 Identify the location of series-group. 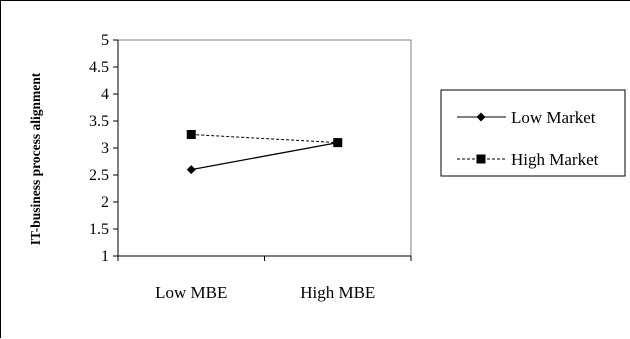
(264, 152).